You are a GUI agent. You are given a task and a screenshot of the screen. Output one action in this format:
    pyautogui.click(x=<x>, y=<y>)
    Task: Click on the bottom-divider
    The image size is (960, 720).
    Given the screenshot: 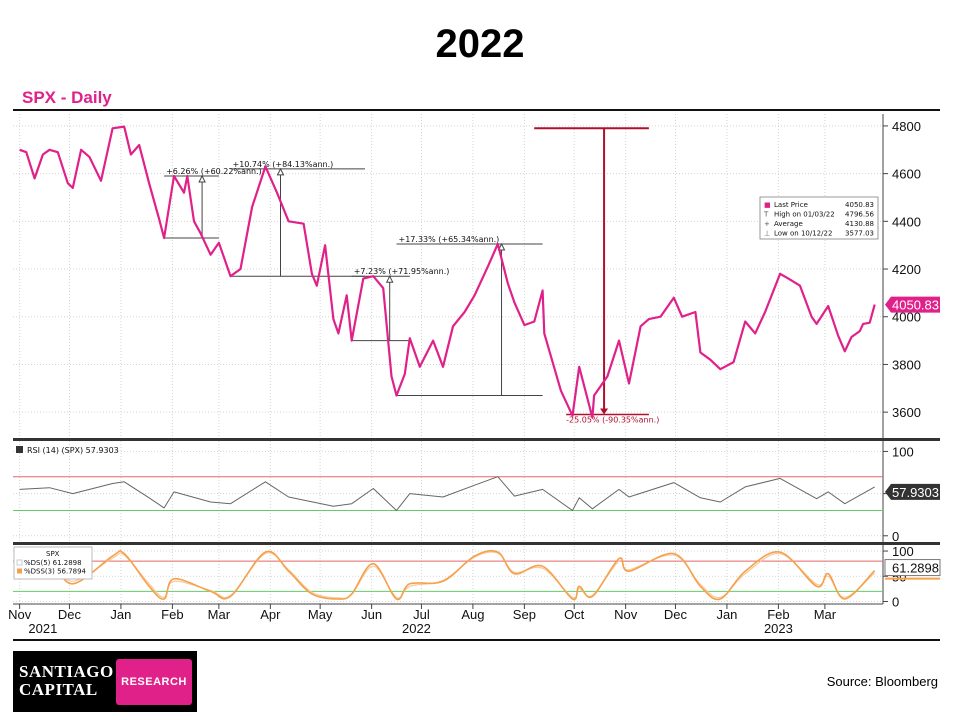 What is the action you would take?
    pyautogui.click(x=476, y=640)
    